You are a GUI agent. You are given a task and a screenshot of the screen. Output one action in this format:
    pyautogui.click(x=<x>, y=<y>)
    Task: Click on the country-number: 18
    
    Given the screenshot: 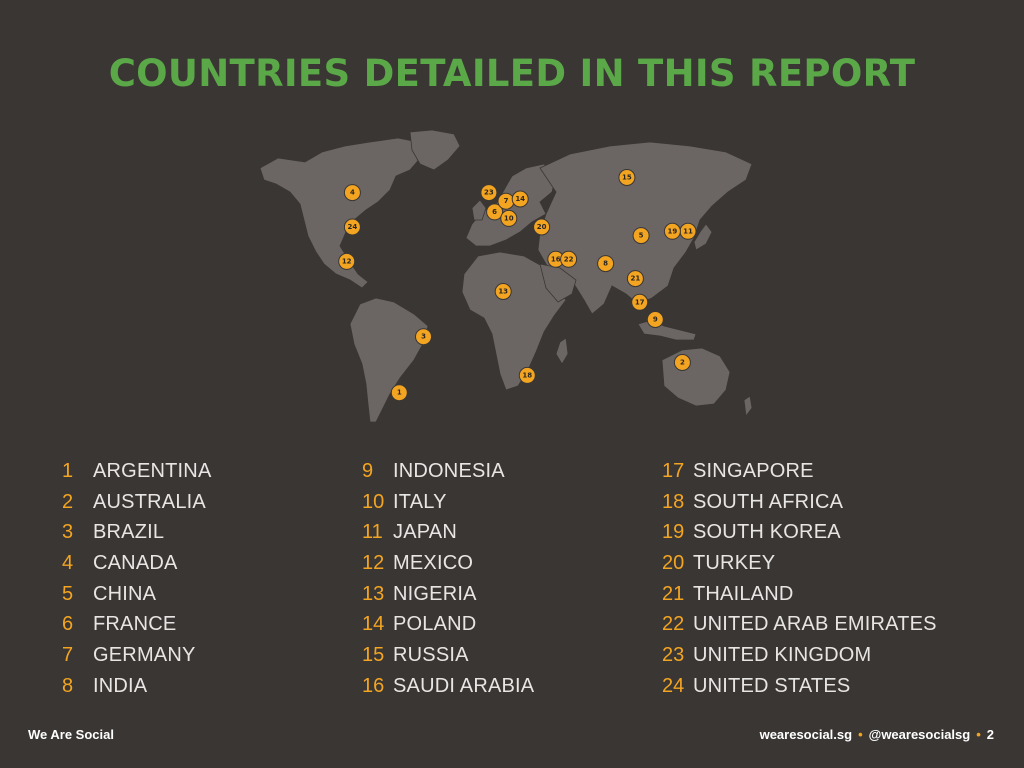 What is the action you would take?
    pyautogui.click(x=673, y=501)
    